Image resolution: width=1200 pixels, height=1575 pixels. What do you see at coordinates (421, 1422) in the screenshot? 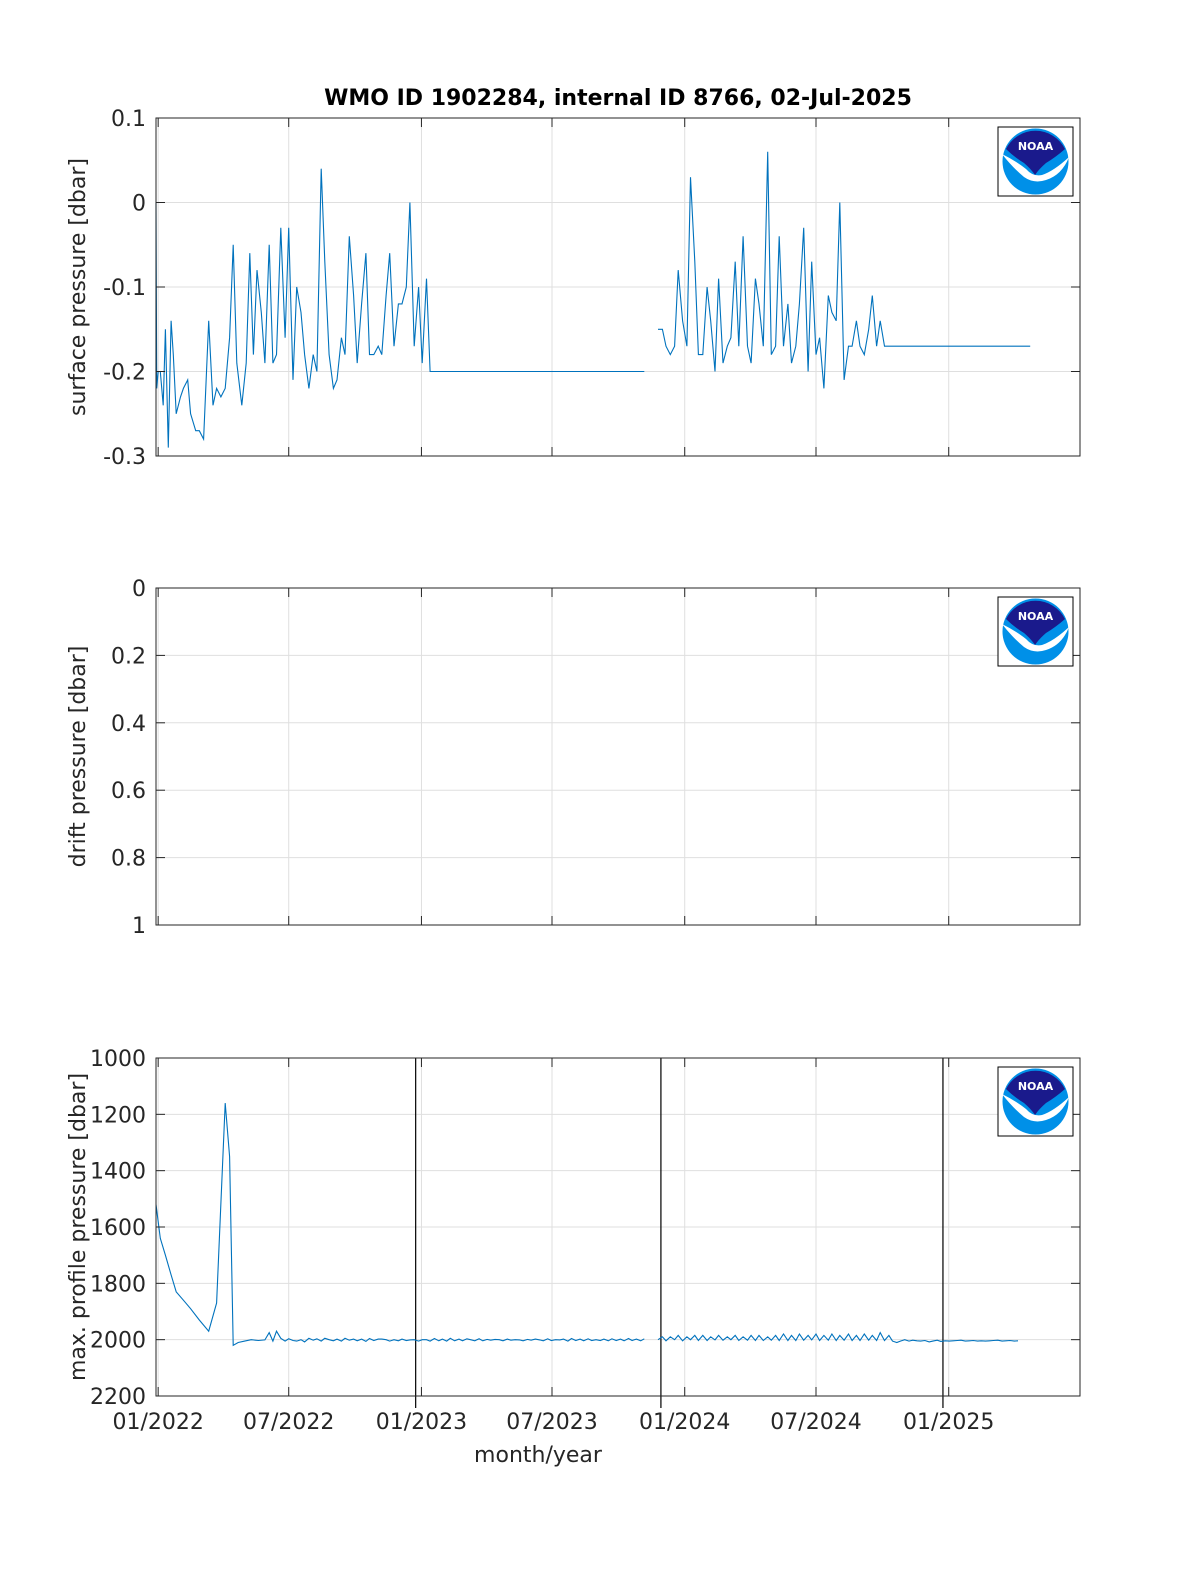
I see `x-tick-label: 01/2023` at bounding box center [421, 1422].